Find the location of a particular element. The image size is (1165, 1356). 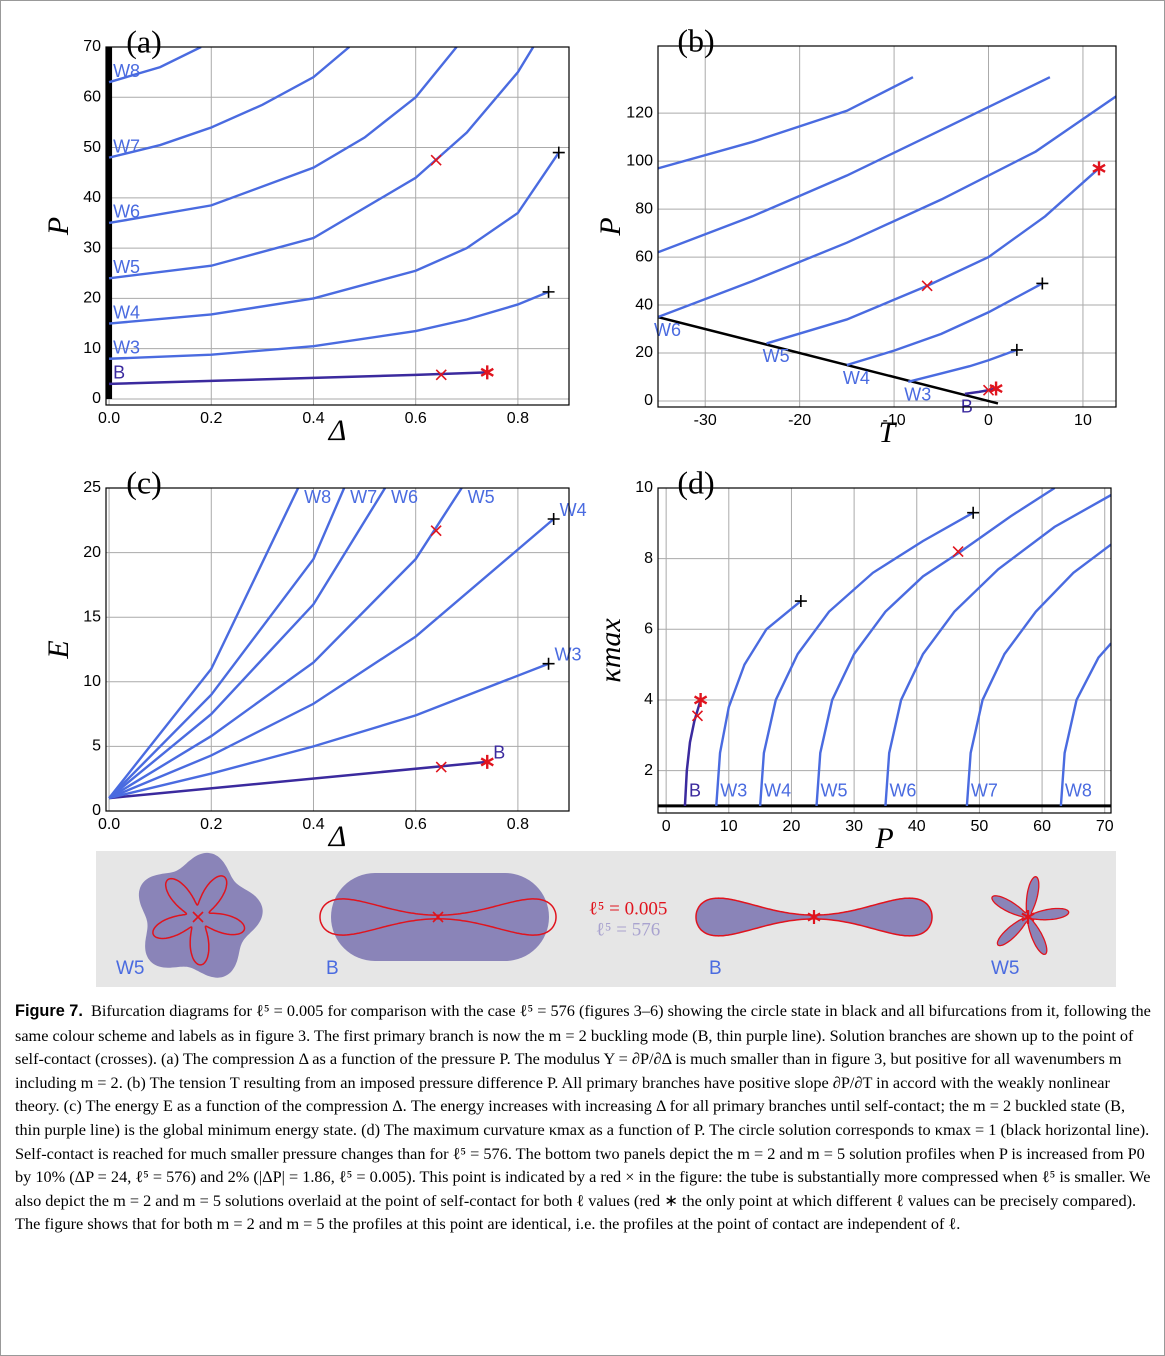

y-tick-label: 6 is located at coordinates (648, 629).